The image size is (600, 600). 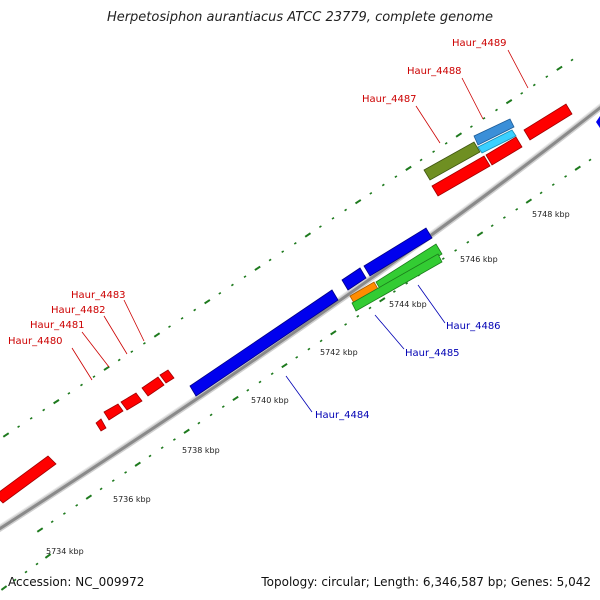 I want to click on gene-label-haur-4487: Haur_4487, so click(x=389, y=99).